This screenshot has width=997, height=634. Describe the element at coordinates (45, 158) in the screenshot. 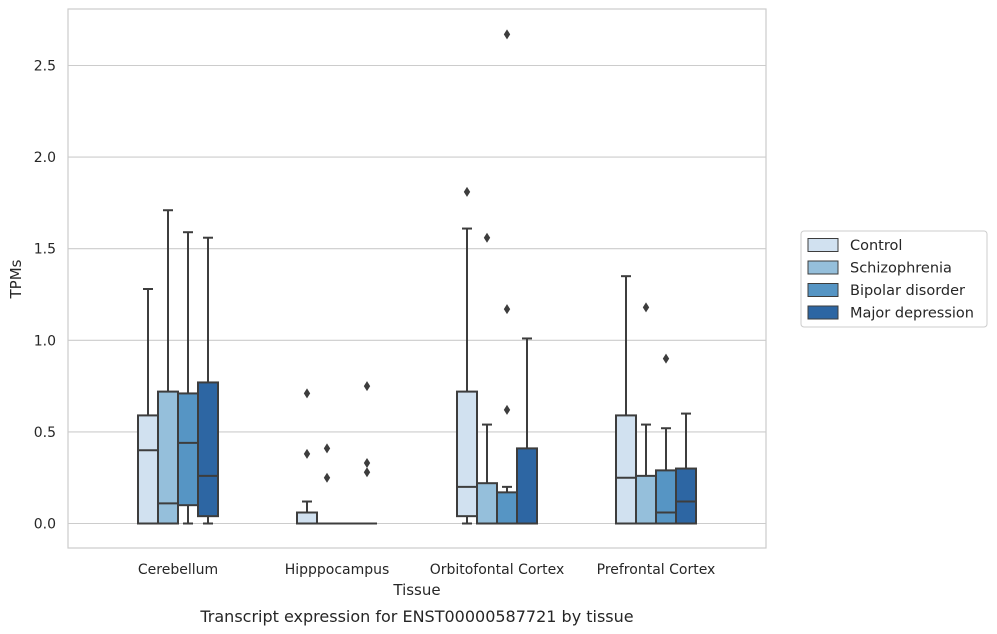

I see `y-tick-label: 2.0` at that location.